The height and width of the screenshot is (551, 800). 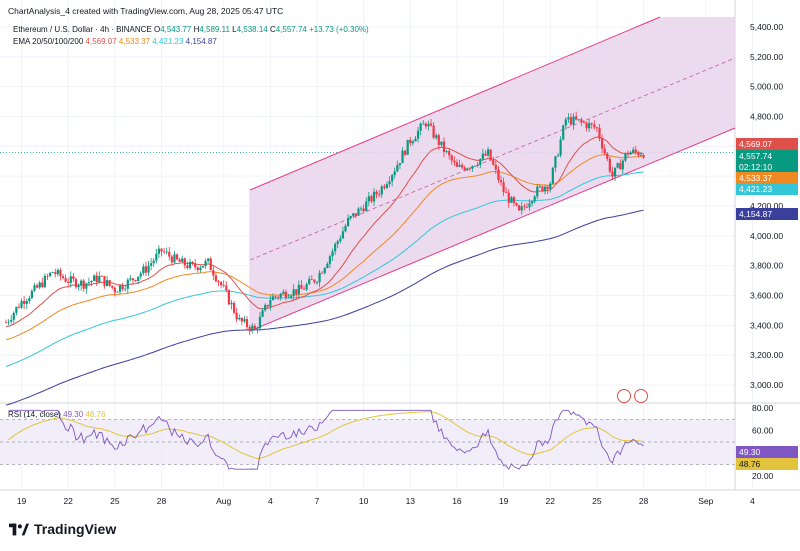 What do you see at coordinates (367, 440) in the screenshot?
I see `rsi-panel` at bounding box center [367, 440].